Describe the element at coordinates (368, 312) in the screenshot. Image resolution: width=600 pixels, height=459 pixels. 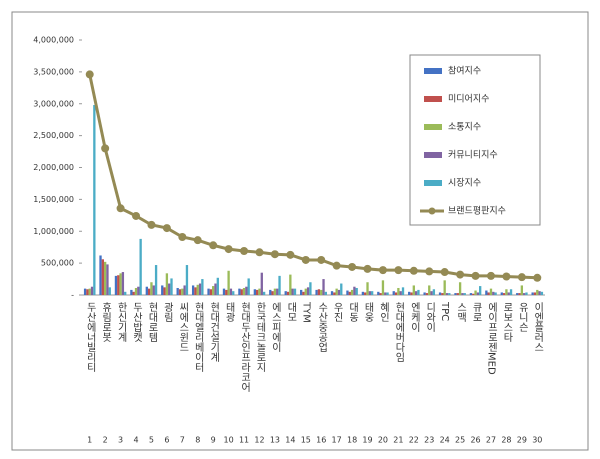
I see `category-label: 태웅` at that location.